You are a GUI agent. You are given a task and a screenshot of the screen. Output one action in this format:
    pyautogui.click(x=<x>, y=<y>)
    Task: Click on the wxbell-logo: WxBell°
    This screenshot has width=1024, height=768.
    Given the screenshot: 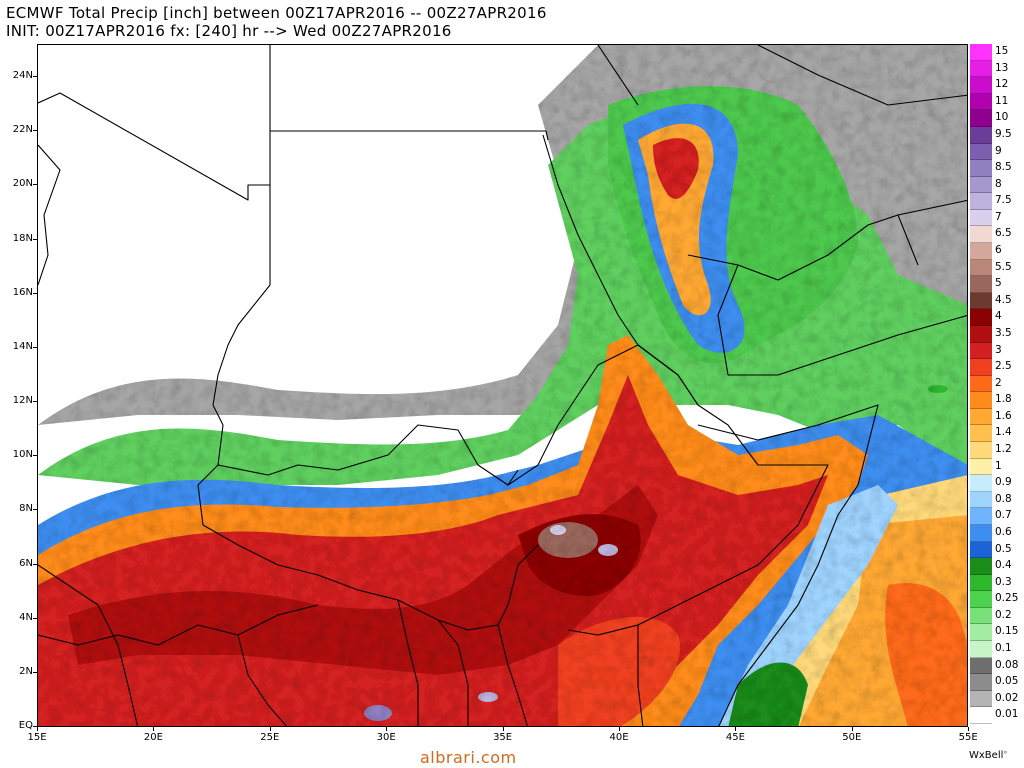 What is the action you would take?
    pyautogui.click(x=988, y=755)
    